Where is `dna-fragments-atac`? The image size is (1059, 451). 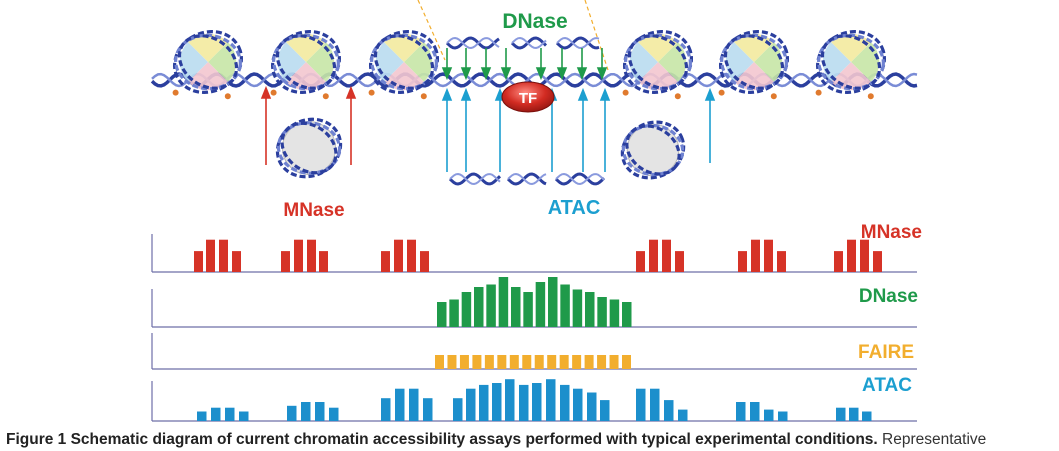 dna-fragments-atac is located at coordinates (527, 179).